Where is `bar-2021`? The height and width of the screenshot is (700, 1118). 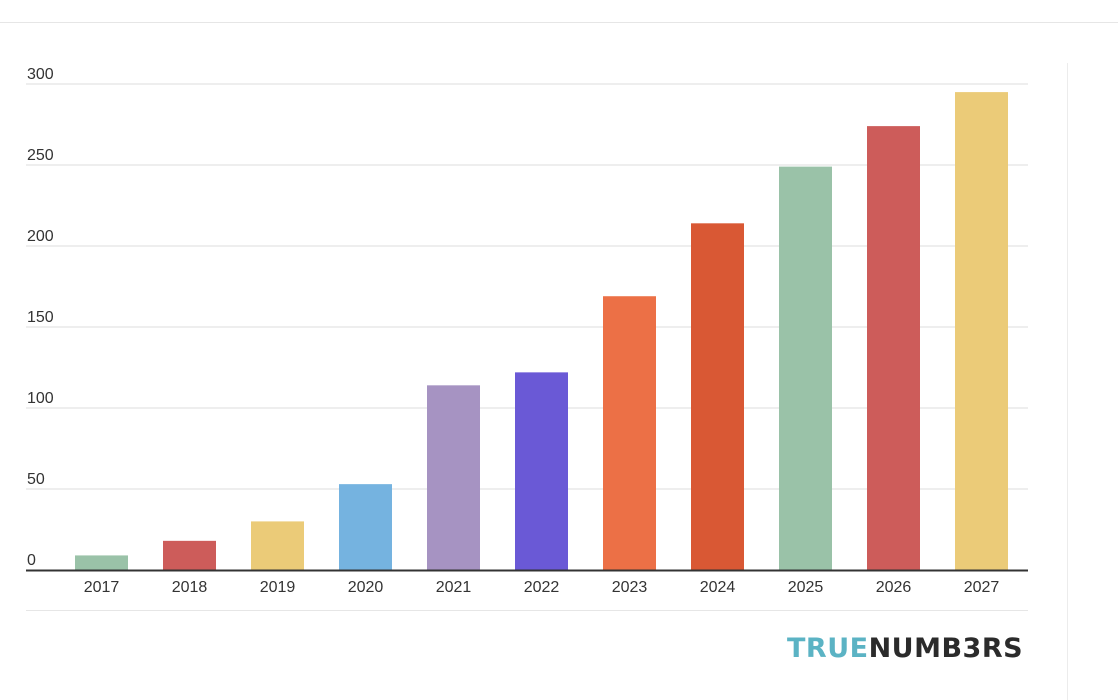 bar-2021 is located at coordinates (453, 477).